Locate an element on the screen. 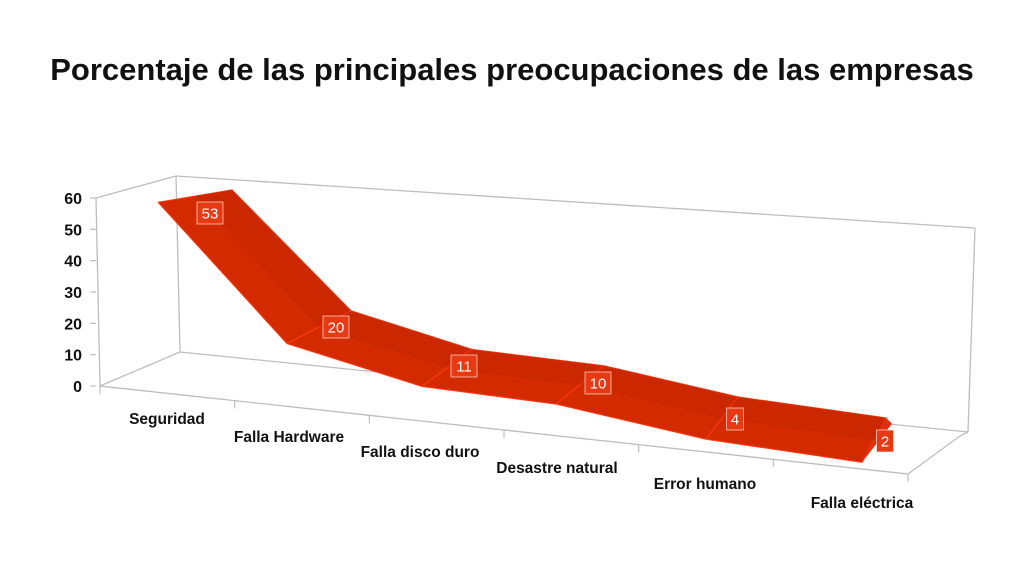 The image size is (1024, 576). y-tick-label: 10 is located at coordinates (73, 356).